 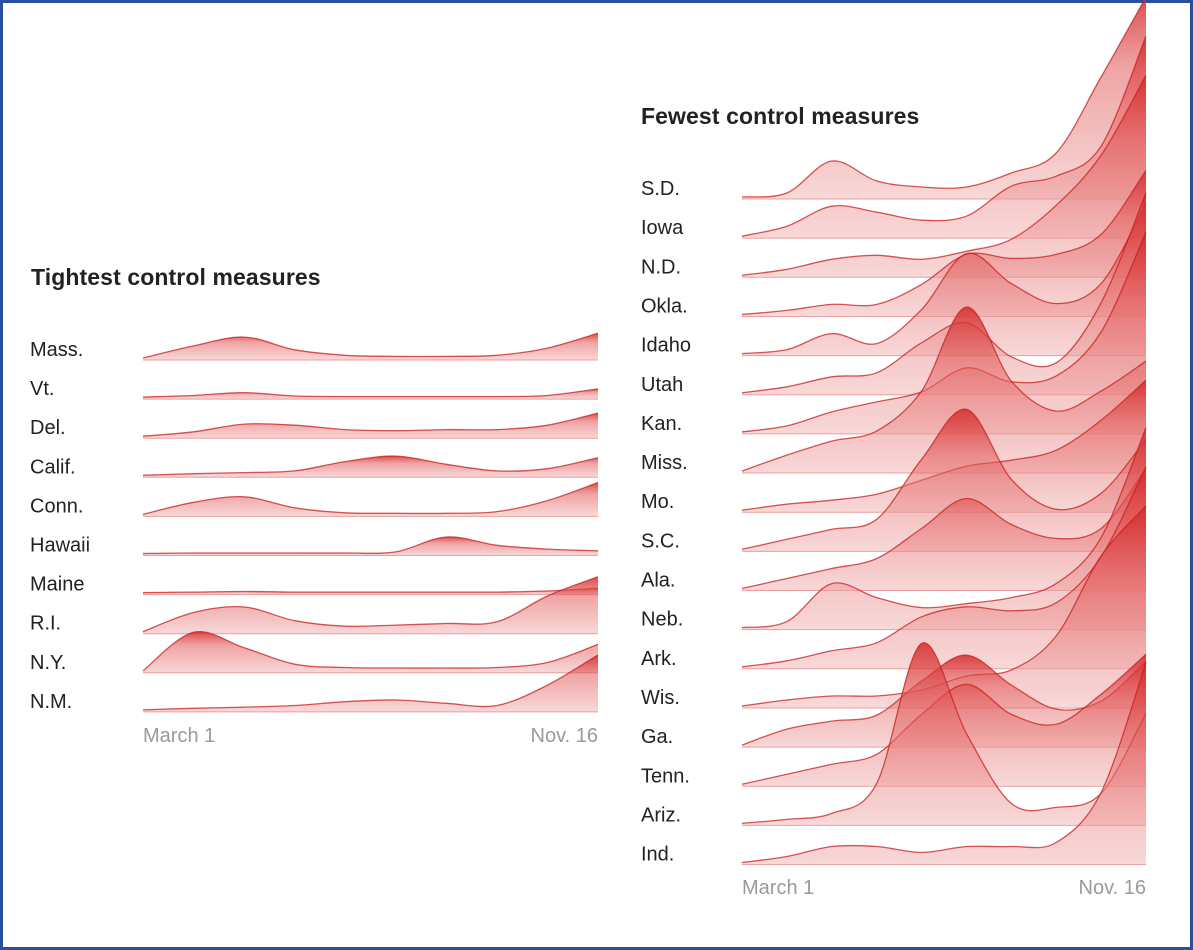 What do you see at coordinates (664, 463) in the screenshot?
I see `right-state-label-7: Miss.` at bounding box center [664, 463].